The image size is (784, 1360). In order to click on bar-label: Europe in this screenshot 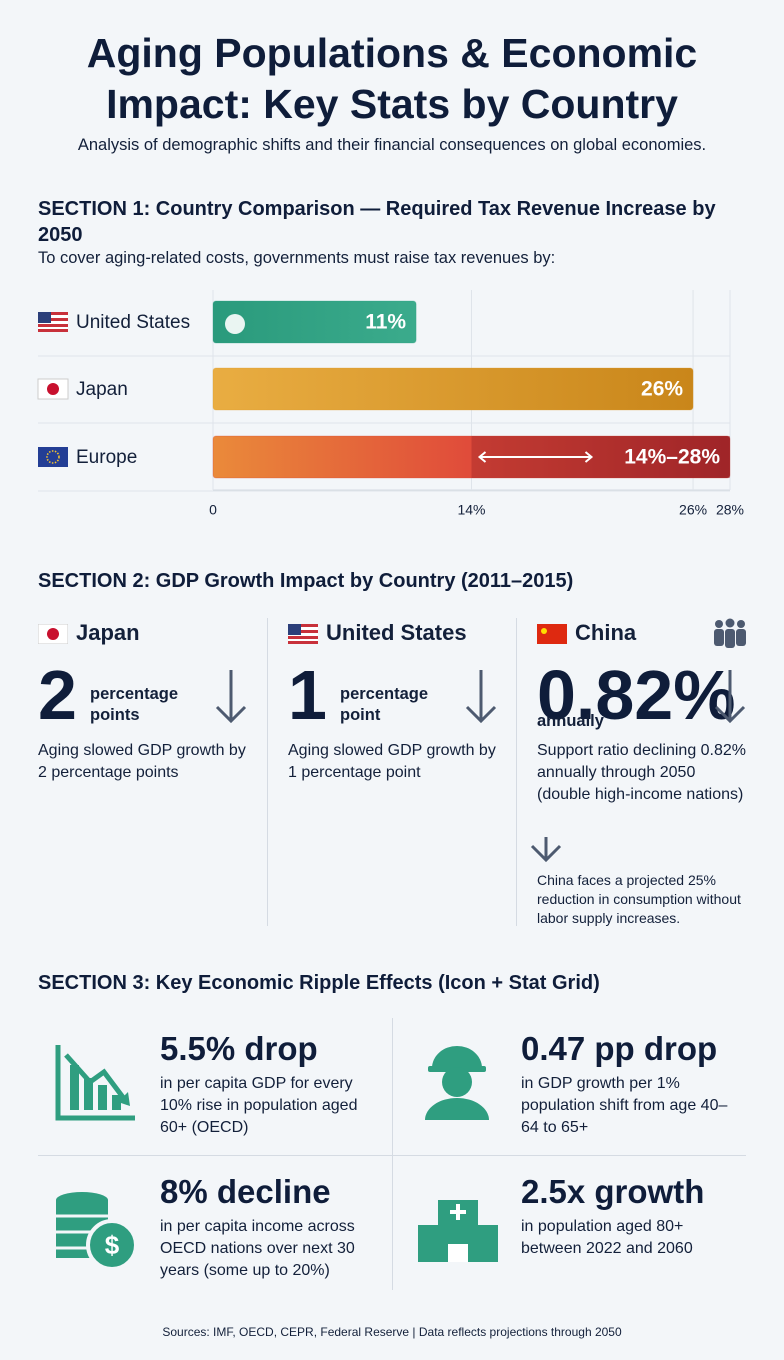, I will do `click(106, 457)`.